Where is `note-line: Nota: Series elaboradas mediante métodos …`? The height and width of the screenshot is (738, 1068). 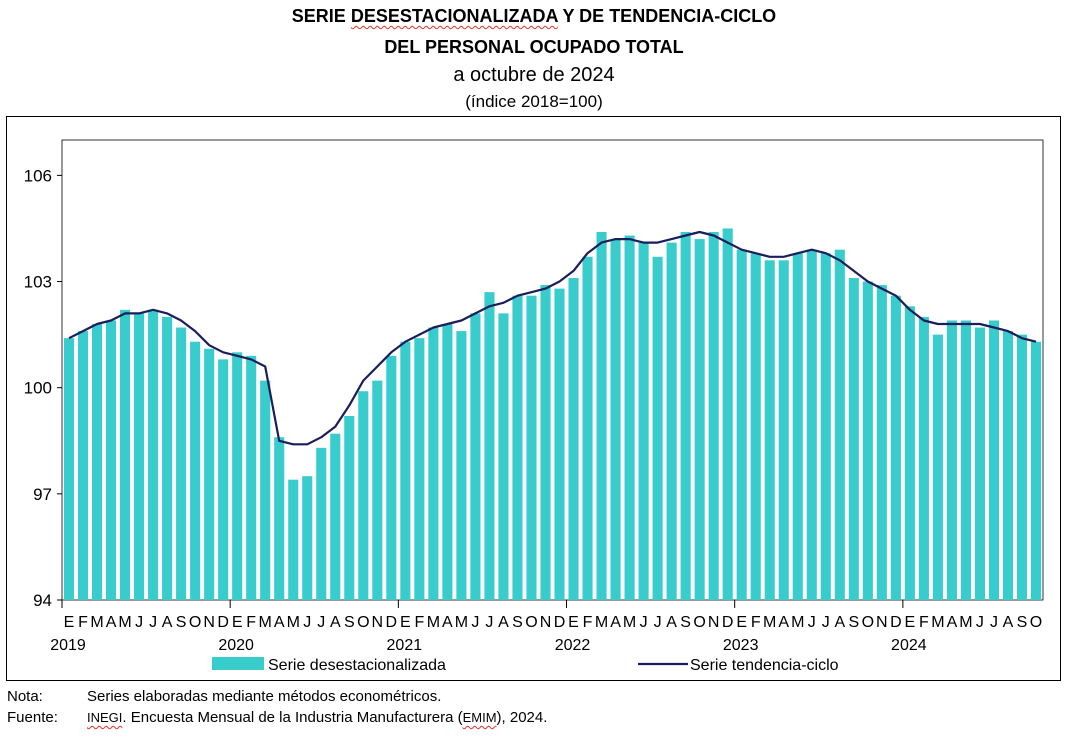 note-line: Nota: Series elaboradas mediante métodos … is located at coordinates (224, 696).